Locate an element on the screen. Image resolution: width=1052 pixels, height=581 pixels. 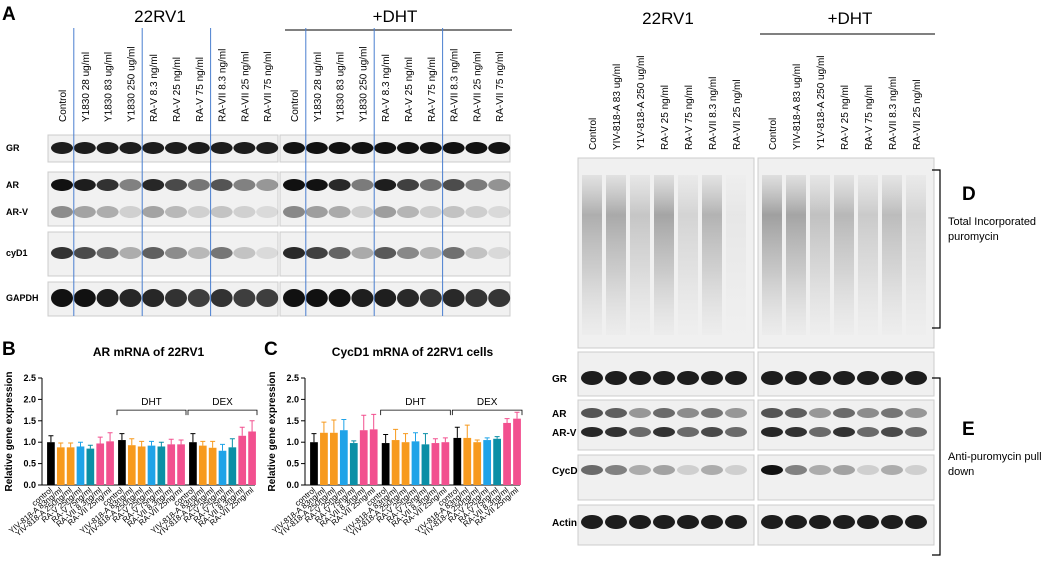
group-bracket is located at coordinates (415, 412).